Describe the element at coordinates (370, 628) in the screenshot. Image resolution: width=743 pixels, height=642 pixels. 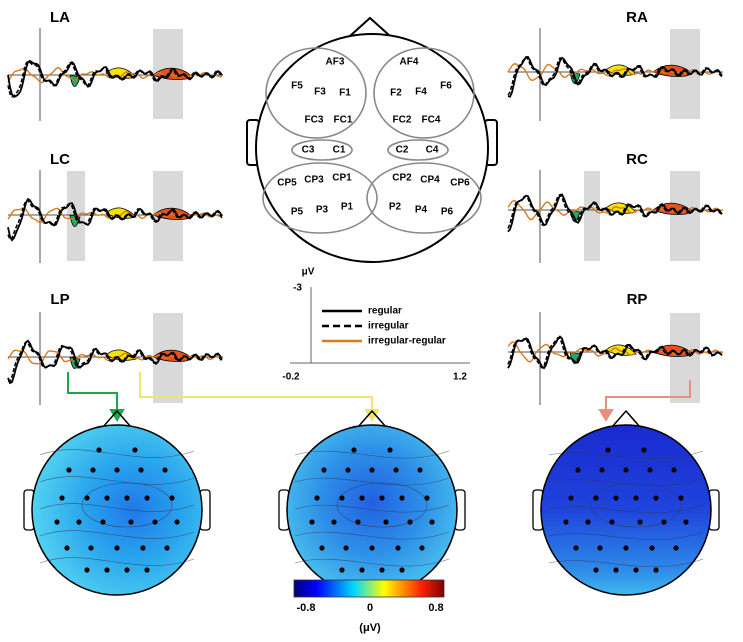
I see `colorbar-unit: (μV)` at that location.